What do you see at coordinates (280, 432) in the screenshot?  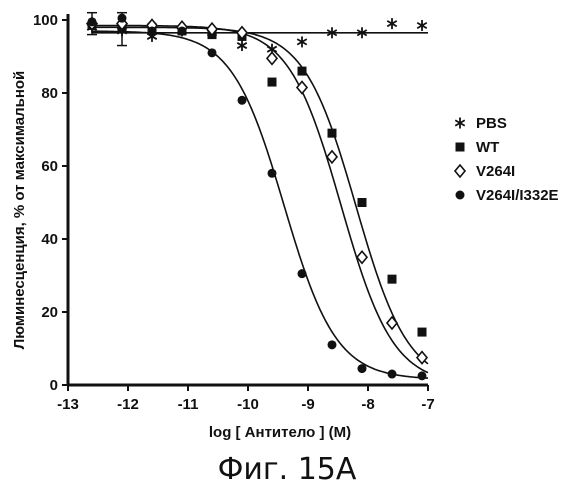 I see `x-axis-label: log [ Антитело ] (M)` at bounding box center [280, 432].